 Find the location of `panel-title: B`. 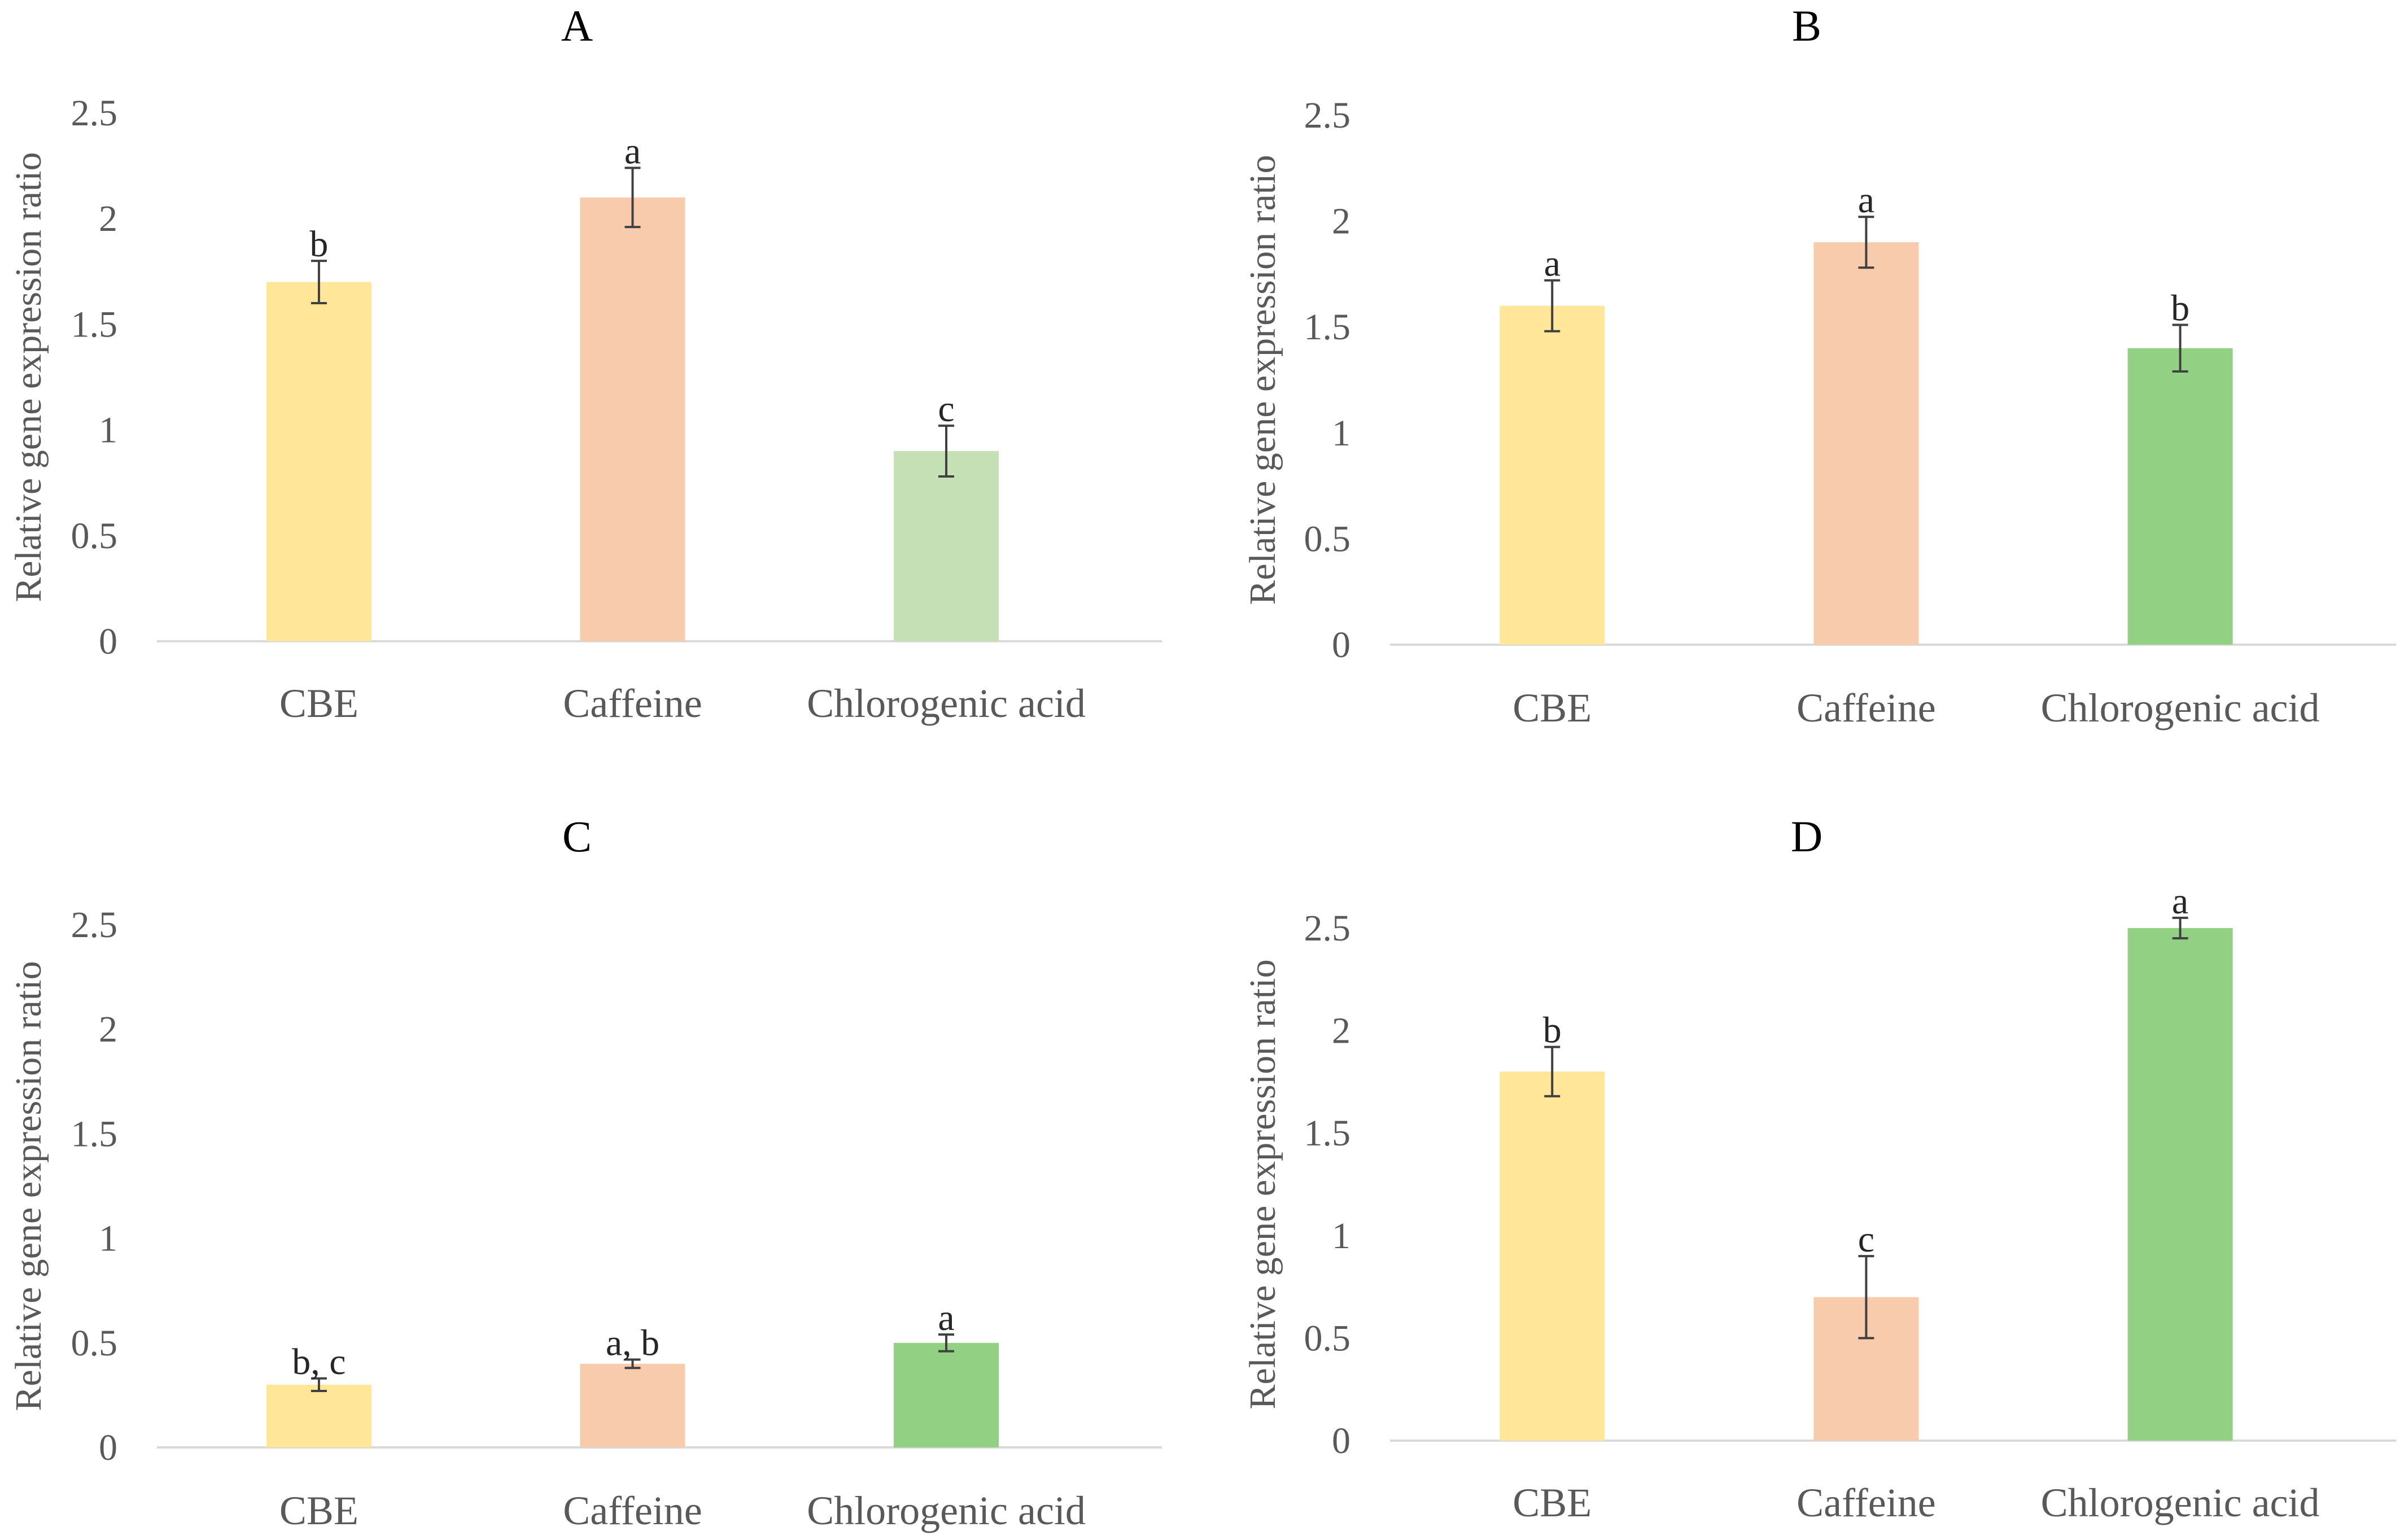

panel-title: B is located at coordinates (1807, 26).